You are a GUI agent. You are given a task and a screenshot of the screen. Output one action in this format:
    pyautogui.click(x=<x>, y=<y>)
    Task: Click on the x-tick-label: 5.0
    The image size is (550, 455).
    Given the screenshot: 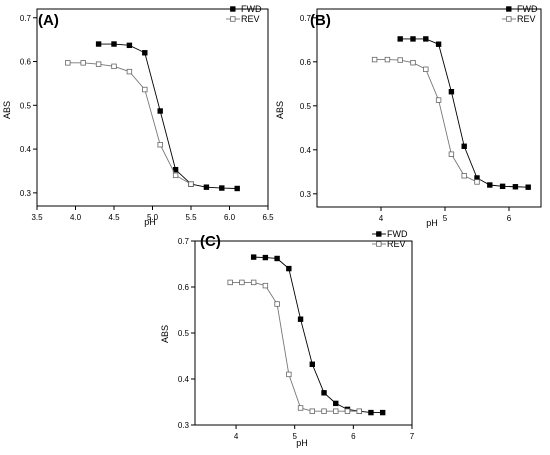 What is the action you would take?
    pyautogui.click(x=153, y=217)
    